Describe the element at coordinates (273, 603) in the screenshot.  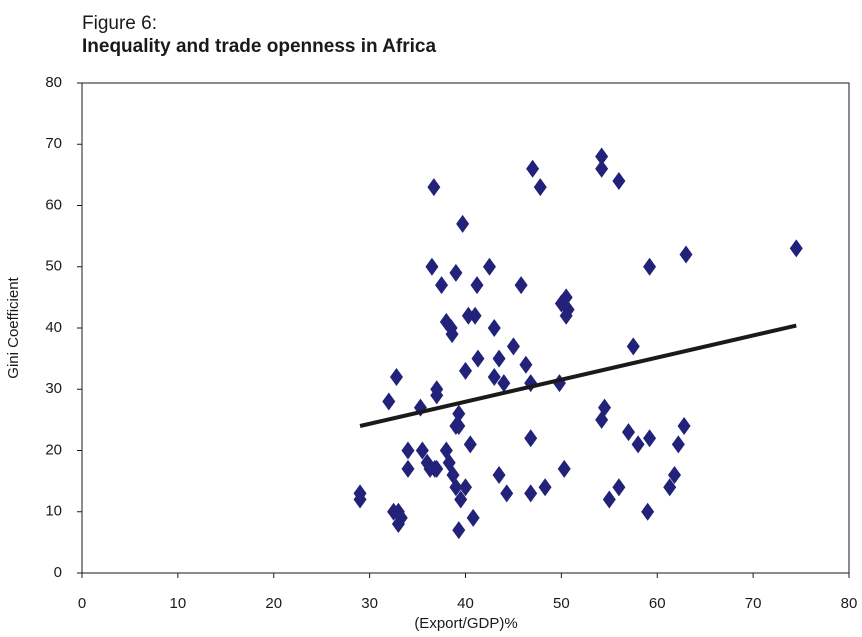
I see `x-tick-label: 20` at that location.